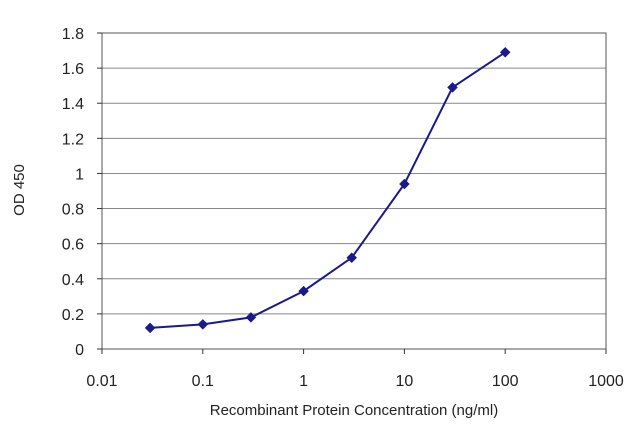  What do you see at coordinates (79, 350) in the screenshot?
I see `y-tick-label: 0` at bounding box center [79, 350].